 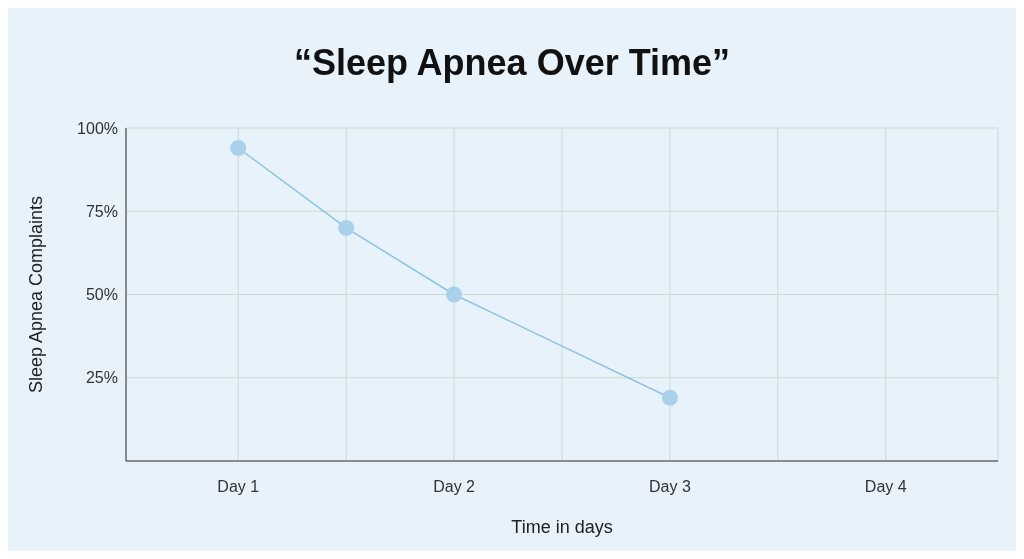 I want to click on y-tick-label: 50%, so click(x=101, y=295).